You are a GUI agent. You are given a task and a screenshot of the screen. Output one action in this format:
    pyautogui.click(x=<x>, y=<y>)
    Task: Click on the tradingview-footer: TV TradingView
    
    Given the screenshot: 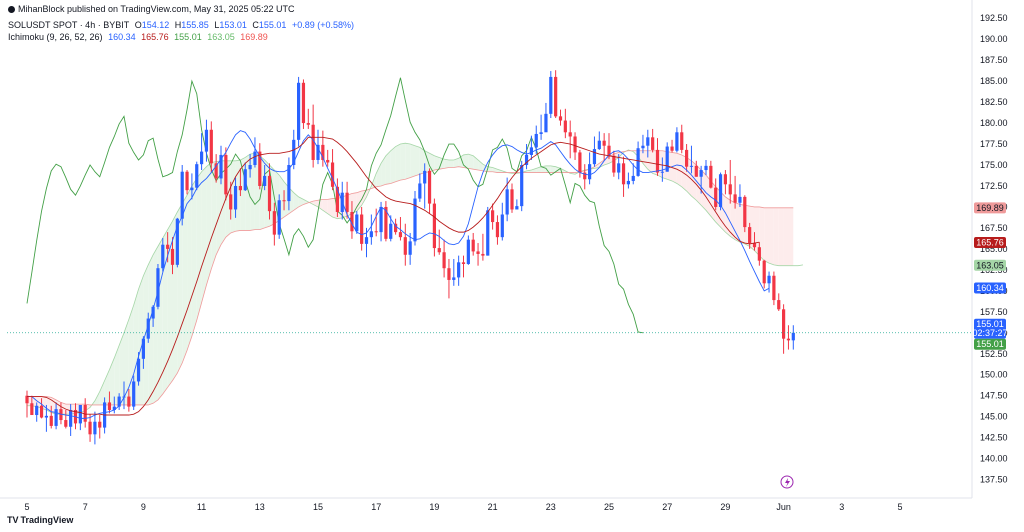 What is the action you would take?
    pyautogui.click(x=40, y=520)
    